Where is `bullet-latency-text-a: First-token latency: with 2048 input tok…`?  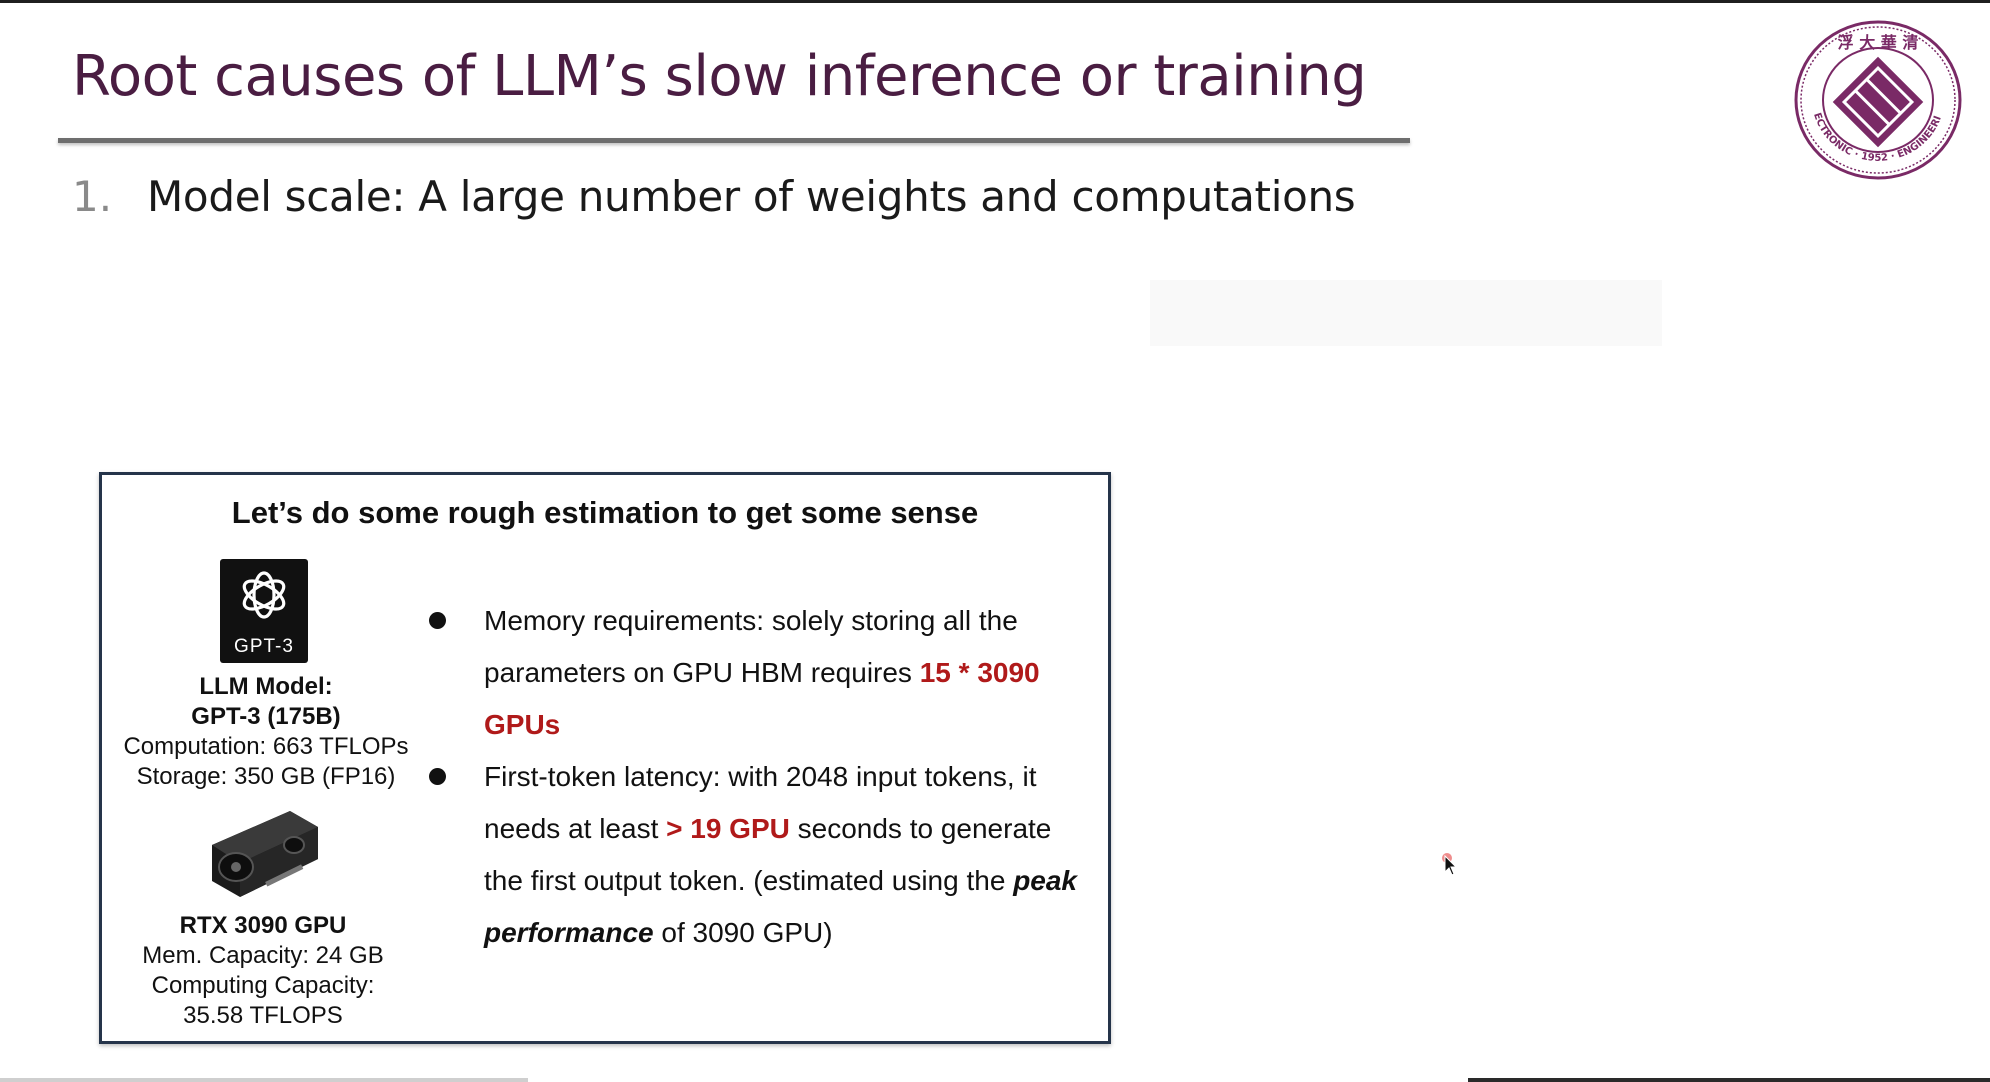
bullet-latency-text-a: First-token latency: with 2048 input tok… is located at coordinates (760, 802).